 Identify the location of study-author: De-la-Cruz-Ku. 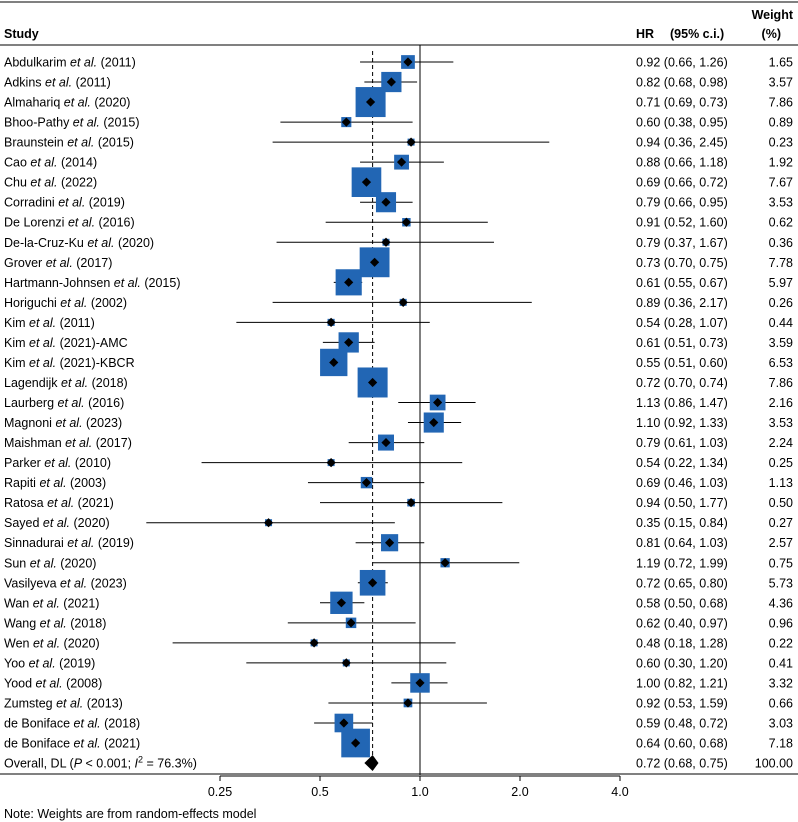
(45, 243).